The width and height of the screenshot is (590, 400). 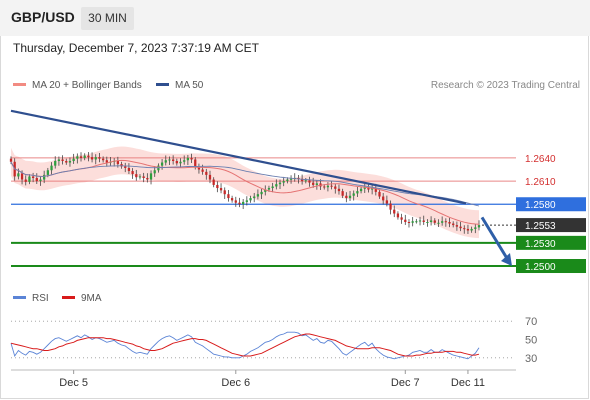 What do you see at coordinates (263, 379) in the screenshot?
I see `time-axis: Dec 5 Dec 6 Dec 7 Dec 11` at bounding box center [263, 379].